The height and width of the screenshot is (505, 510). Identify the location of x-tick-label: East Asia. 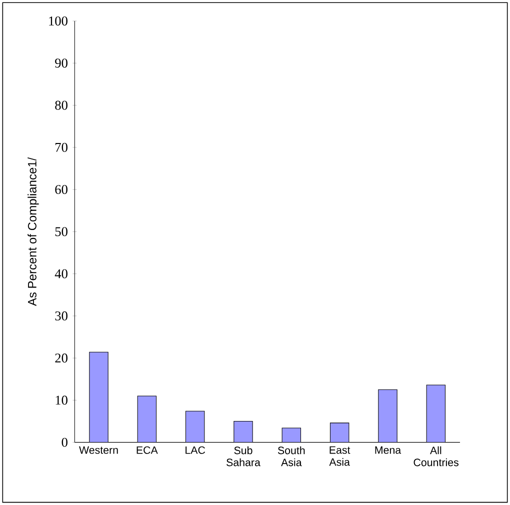
(339, 456).